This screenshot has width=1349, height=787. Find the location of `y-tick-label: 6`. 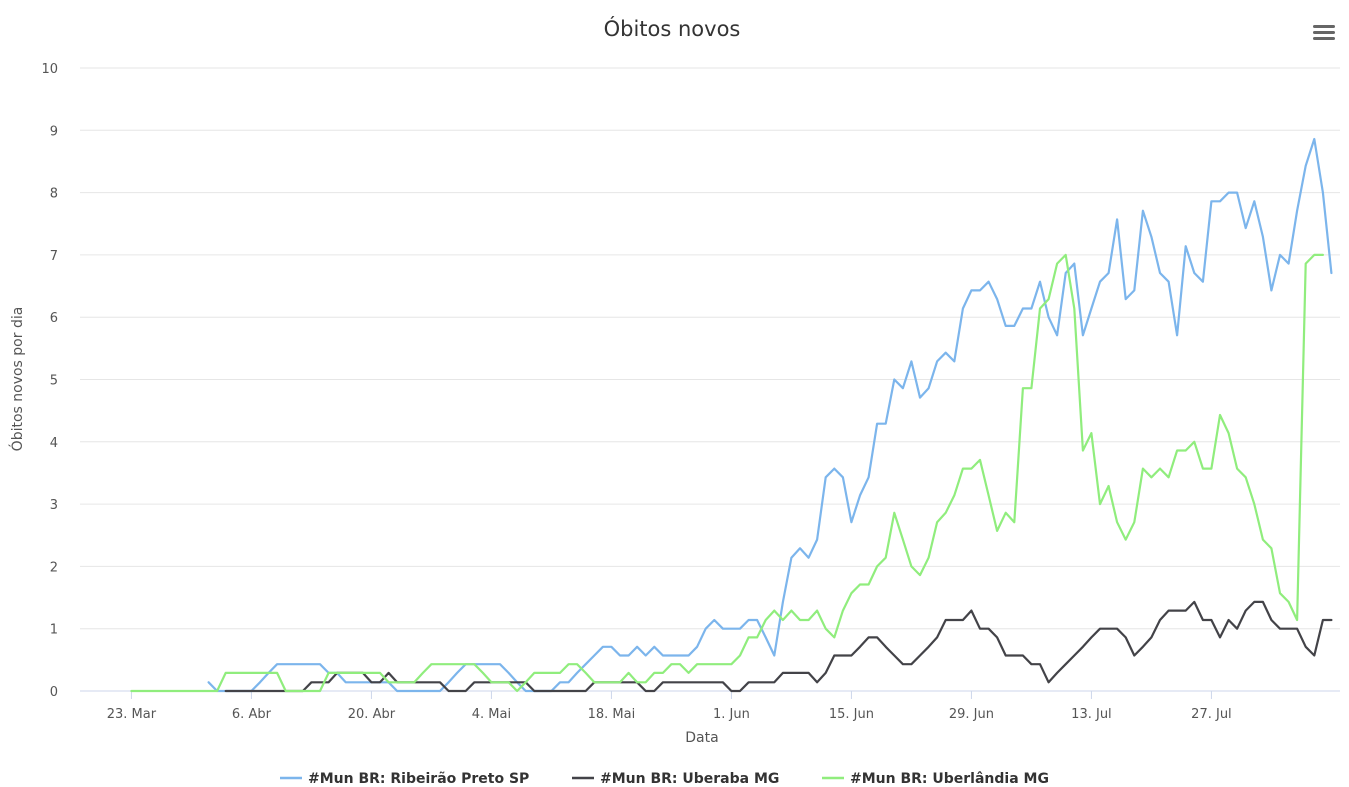

y-tick-label: 6 is located at coordinates (54, 318).